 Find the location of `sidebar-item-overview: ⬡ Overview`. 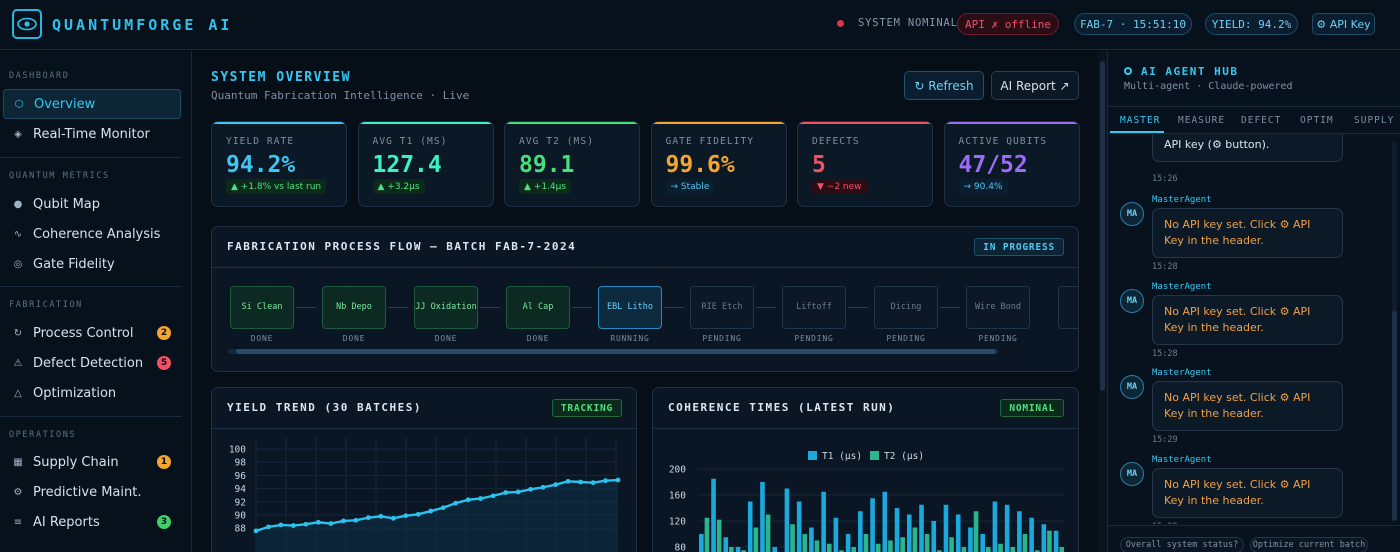

sidebar-item-overview: ⬡ Overview is located at coordinates (92, 104).